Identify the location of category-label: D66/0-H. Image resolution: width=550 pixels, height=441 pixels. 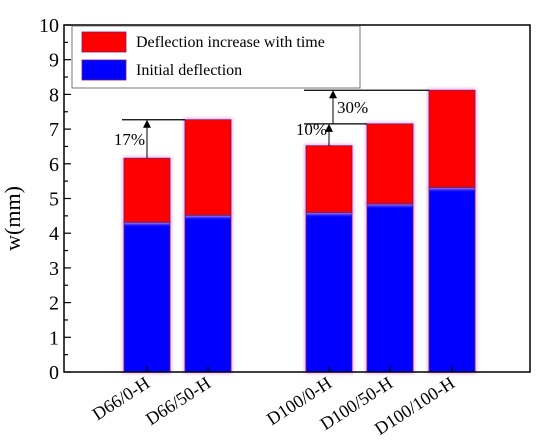
(121, 399).